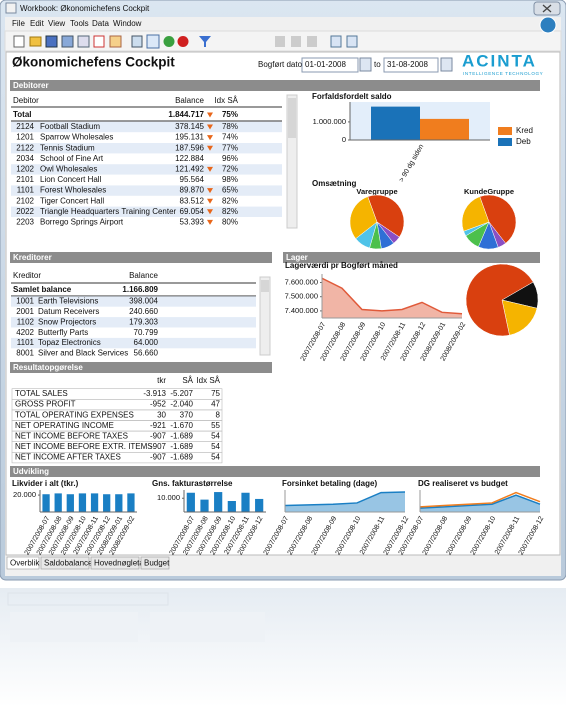  I want to click on tool-print, so click(67, 41).